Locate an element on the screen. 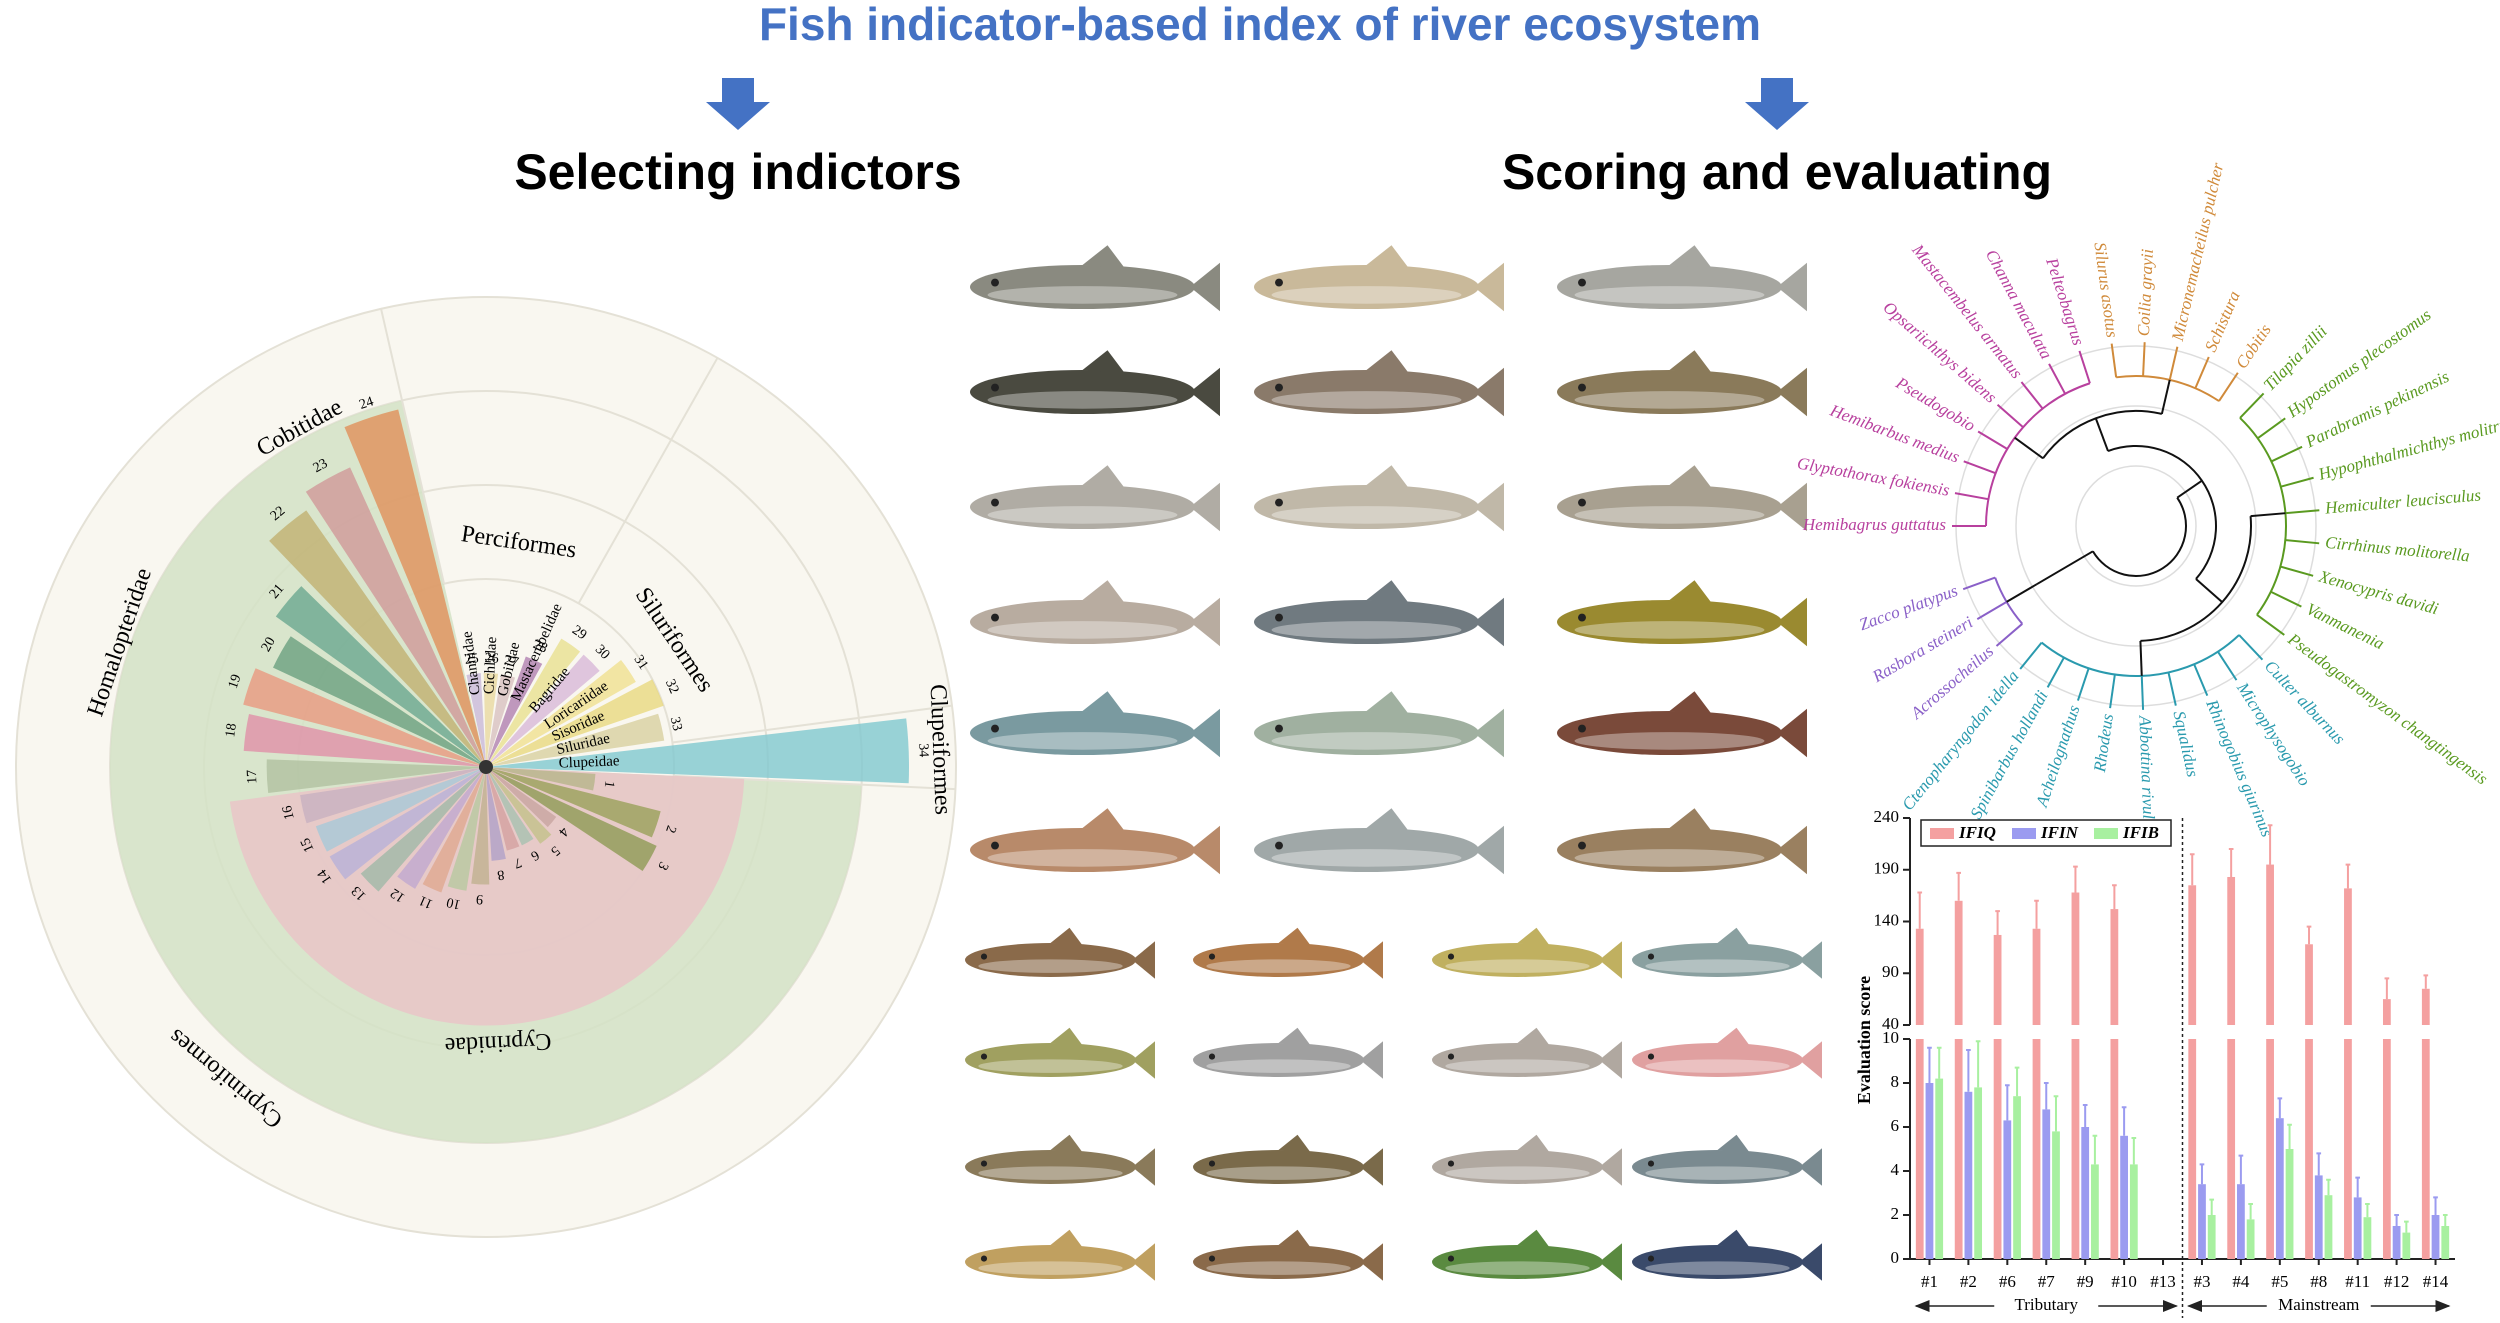  species-label: Mastacembelus armatus is located at coordinates (1967, 311).